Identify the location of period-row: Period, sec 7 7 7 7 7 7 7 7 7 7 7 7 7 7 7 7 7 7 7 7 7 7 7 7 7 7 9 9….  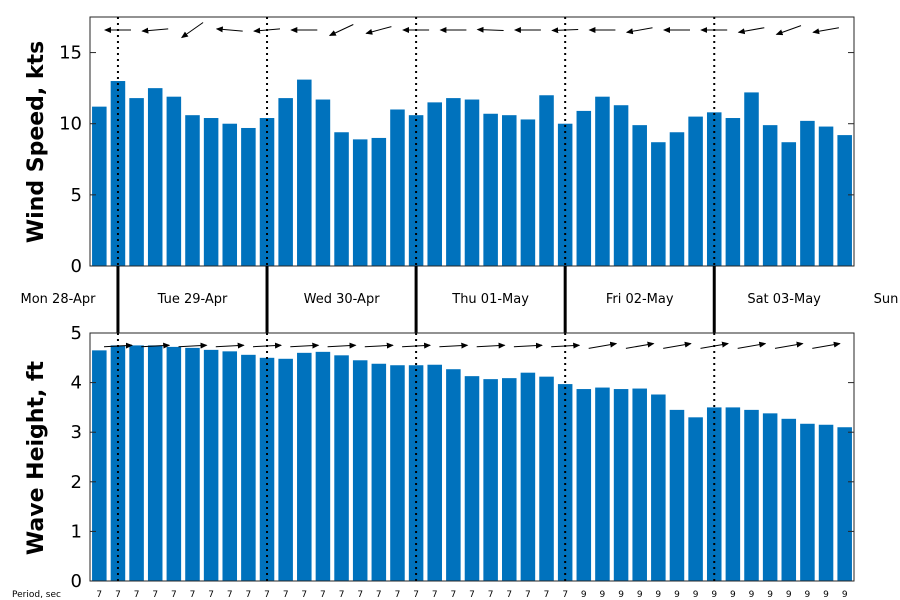
(430, 595).